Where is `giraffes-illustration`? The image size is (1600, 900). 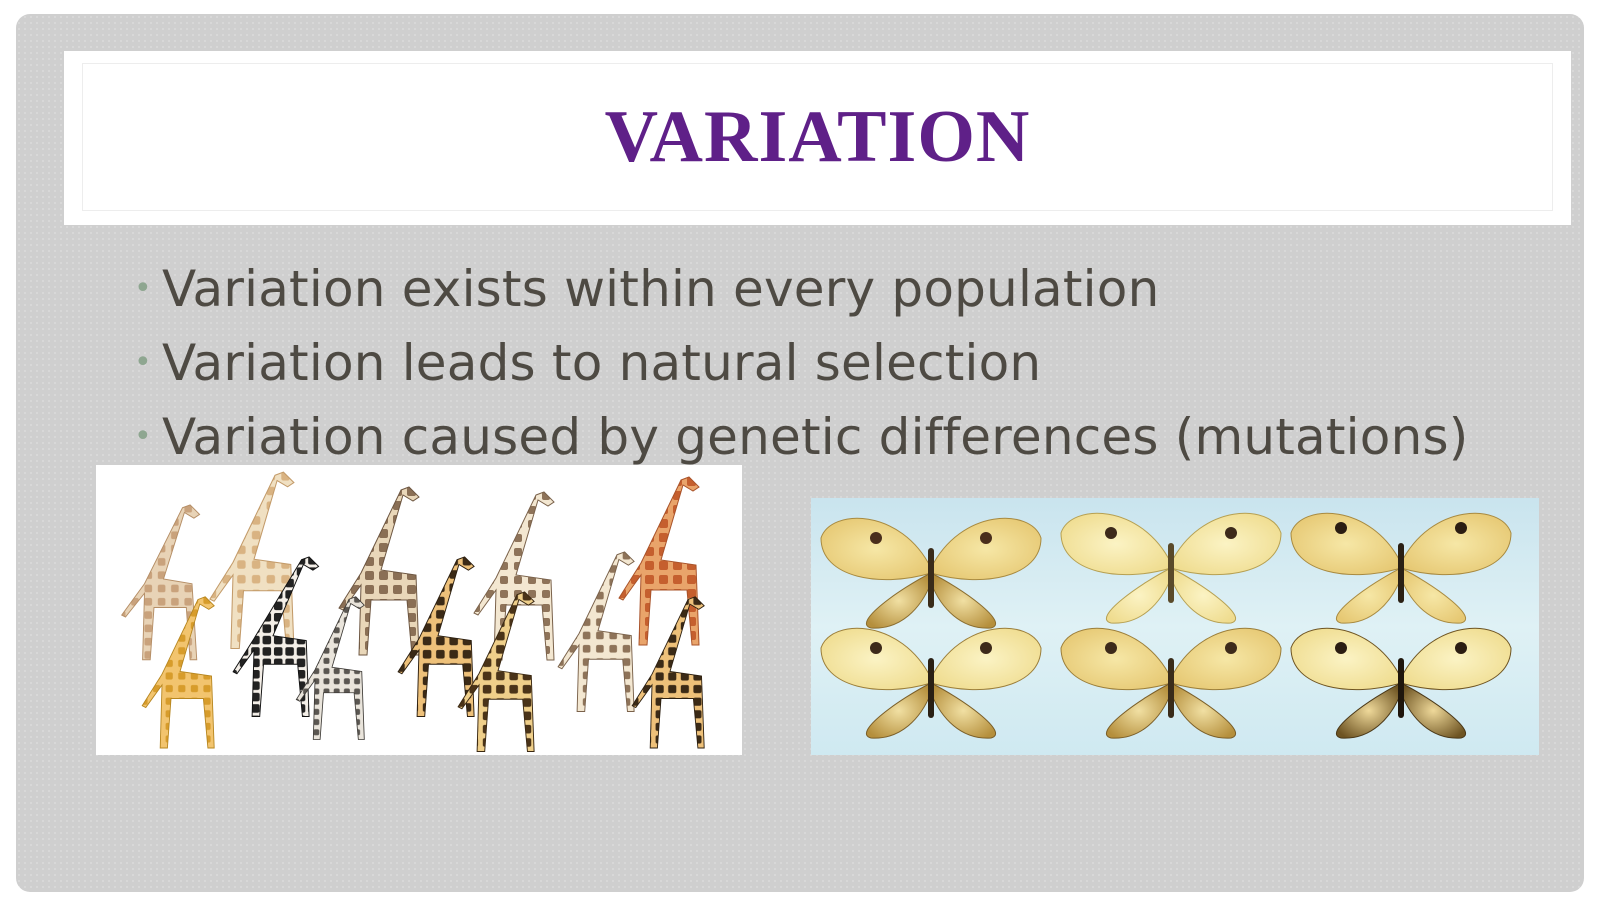
giraffes-illustration is located at coordinates (412, 611).